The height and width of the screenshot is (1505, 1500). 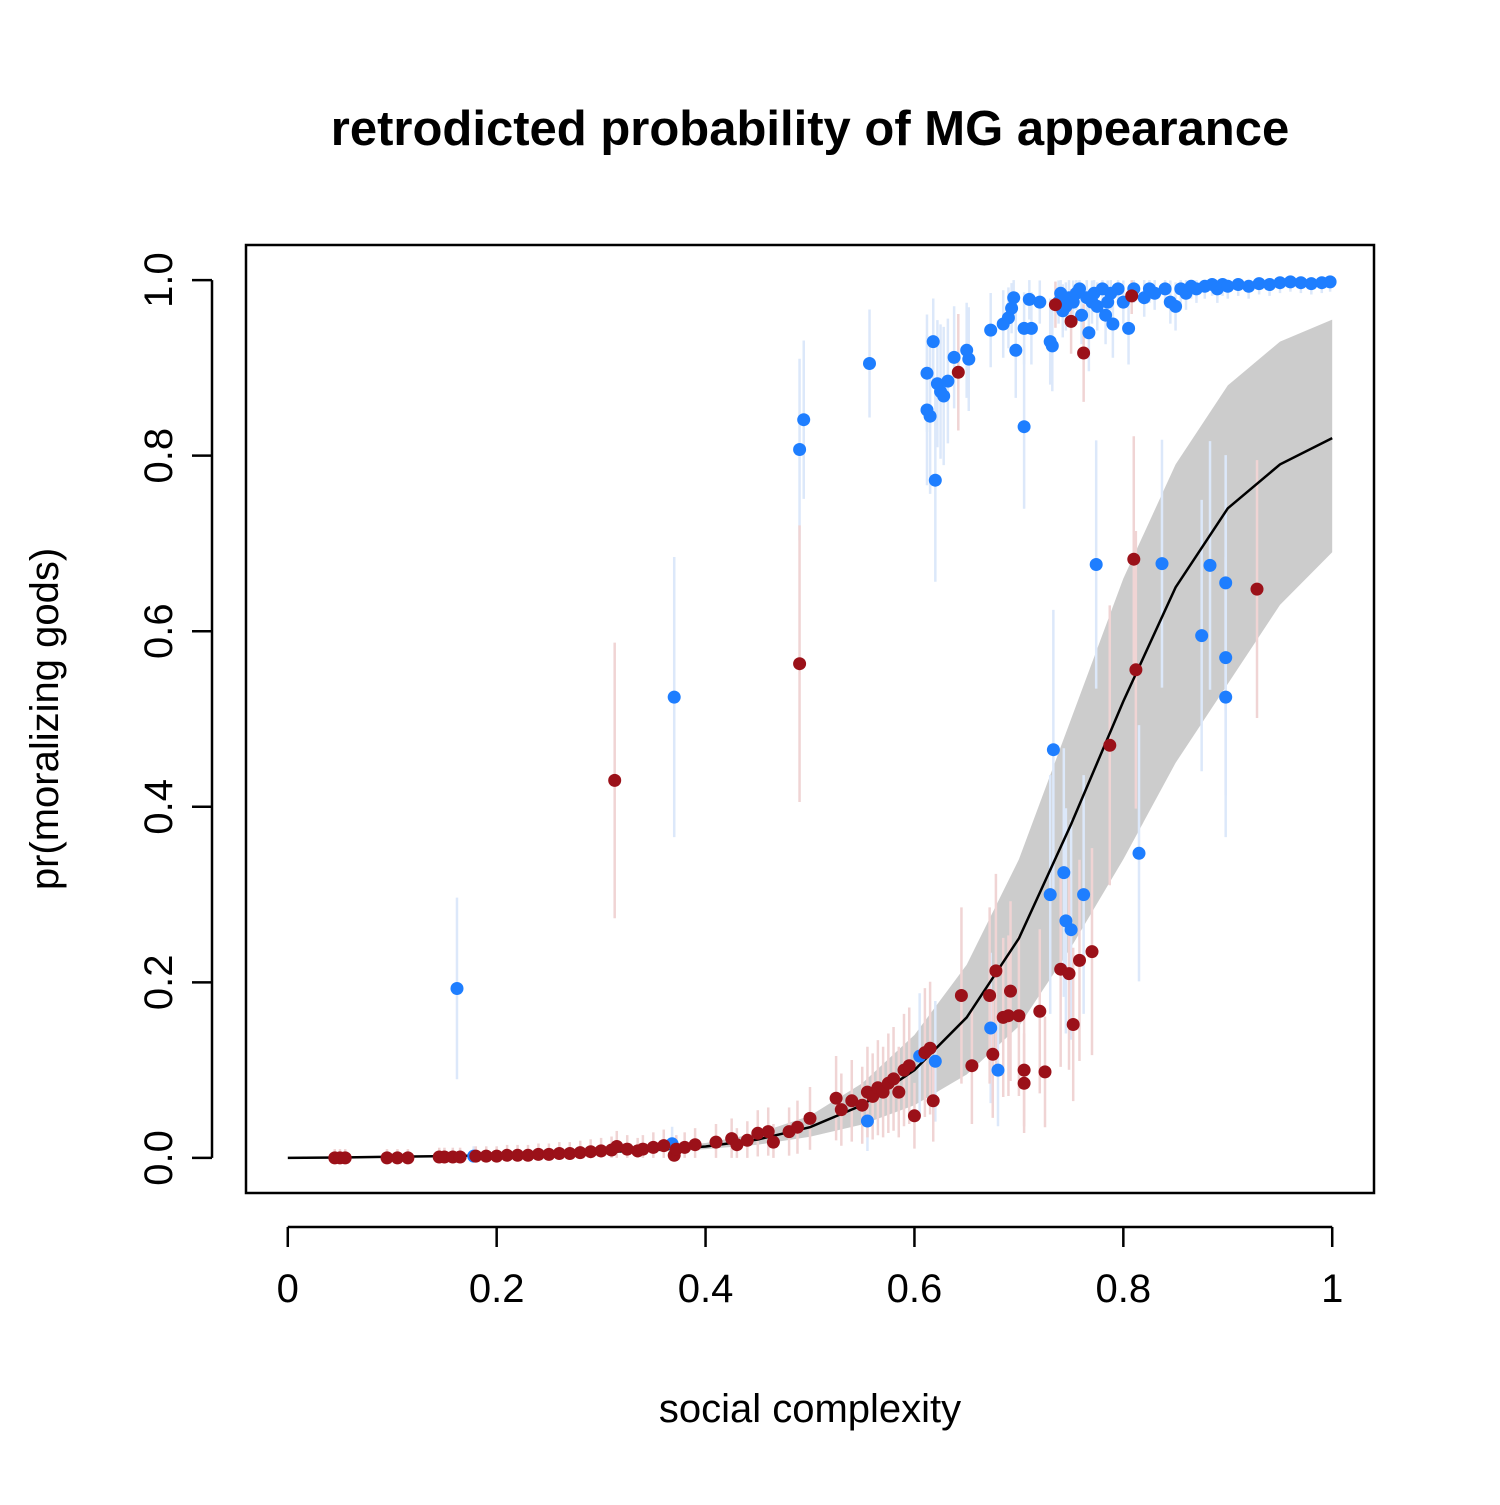 What do you see at coordinates (810, 129) in the screenshot?
I see `chart-title: retrodicted probability of MG appearance` at bounding box center [810, 129].